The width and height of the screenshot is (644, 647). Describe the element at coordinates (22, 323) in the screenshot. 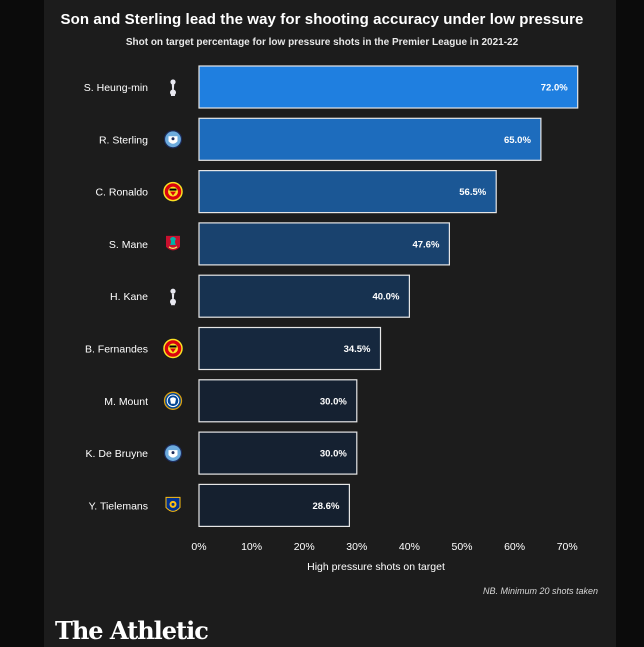

I see `left-margin` at that location.